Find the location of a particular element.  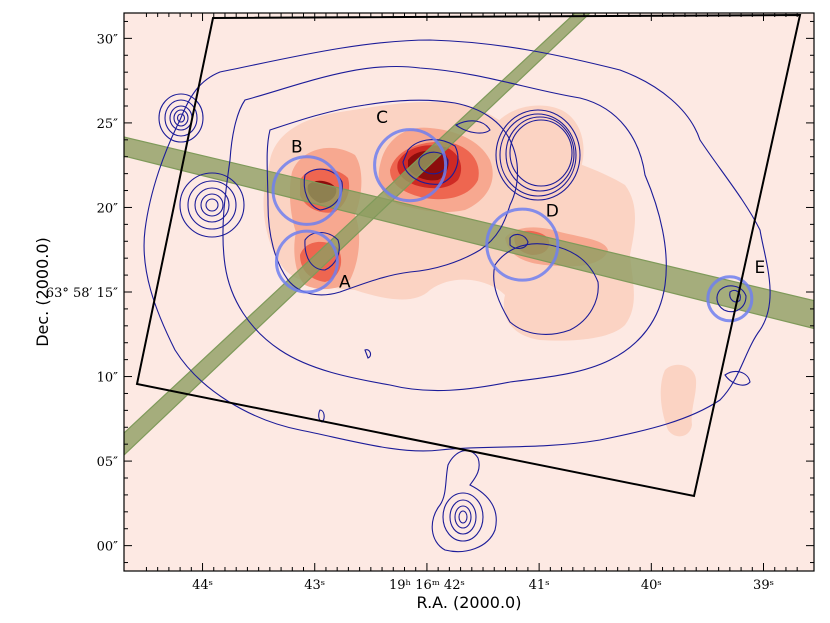

x-tick-label: 44ˢ is located at coordinates (202, 585).